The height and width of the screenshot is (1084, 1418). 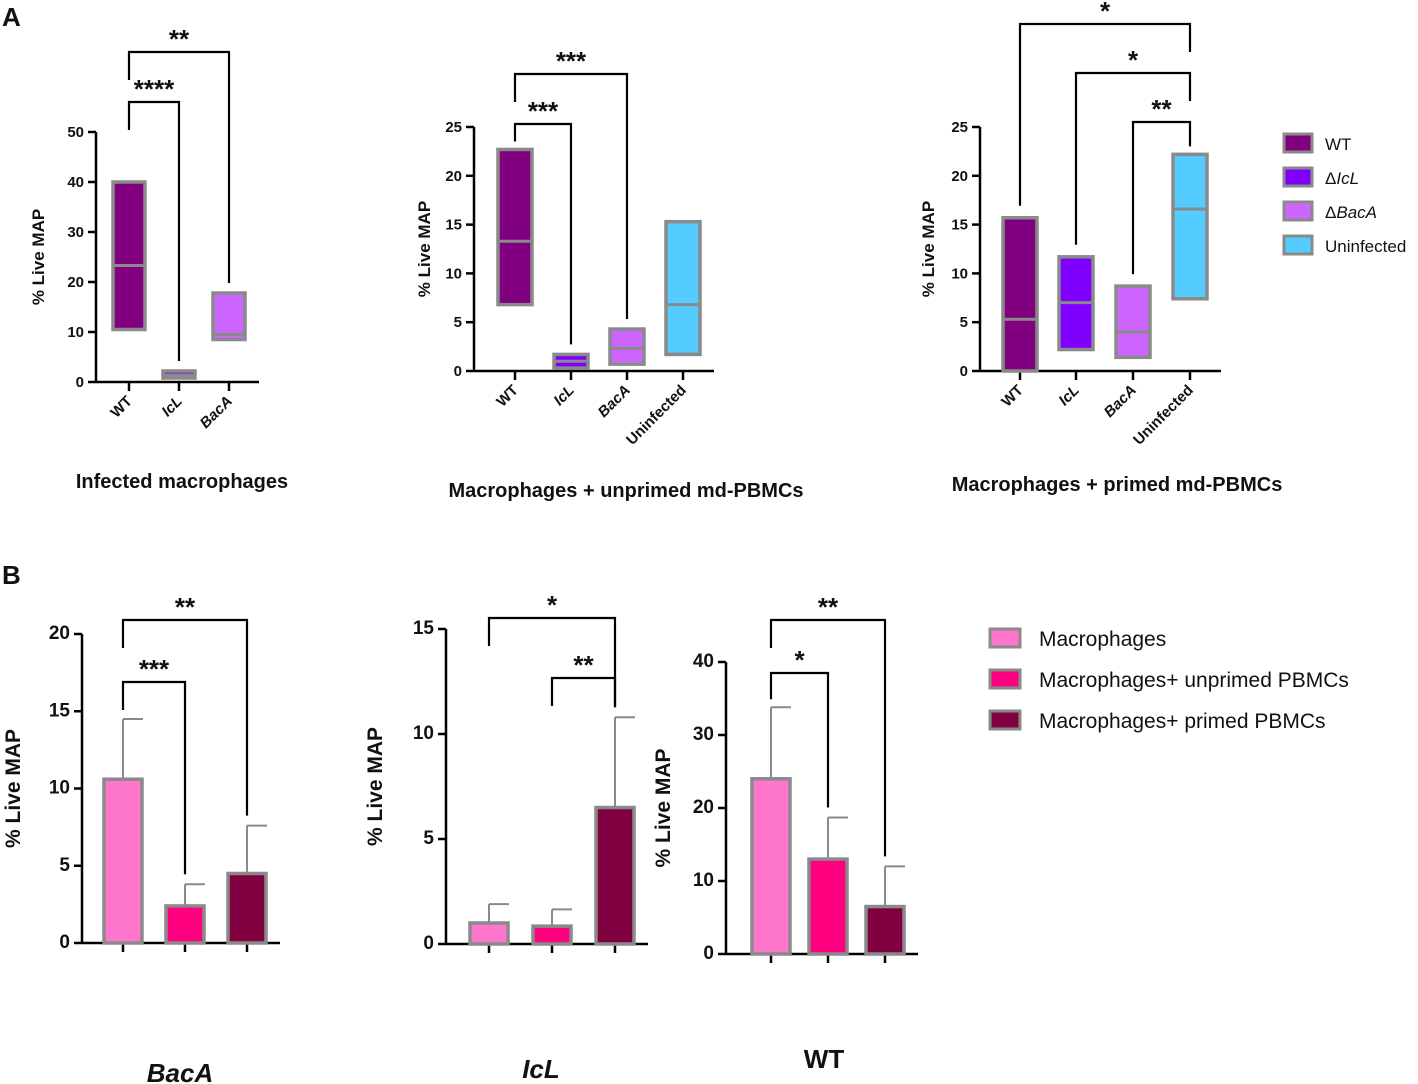 I want to click on significance-stars: ****, so click(x=154, y=89).